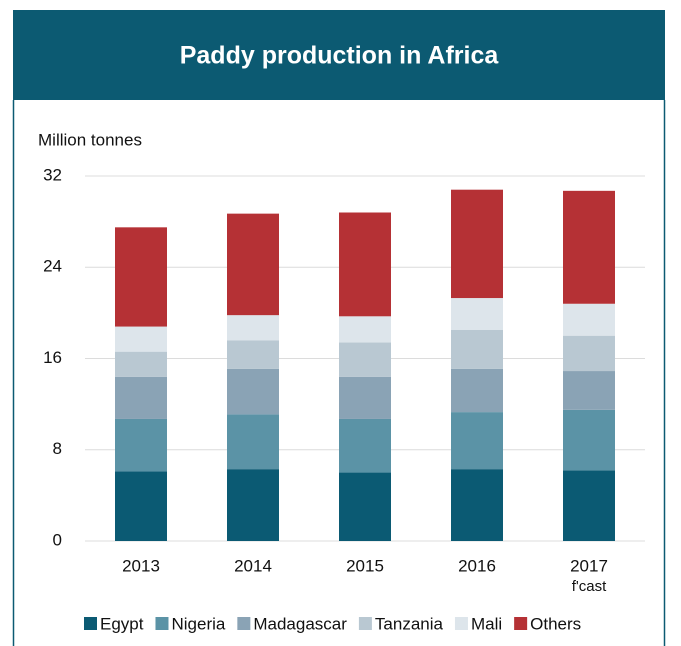 The image size is (681, 646). I want to click on chart-title: Paddy production in Africa, so click(340, 56).